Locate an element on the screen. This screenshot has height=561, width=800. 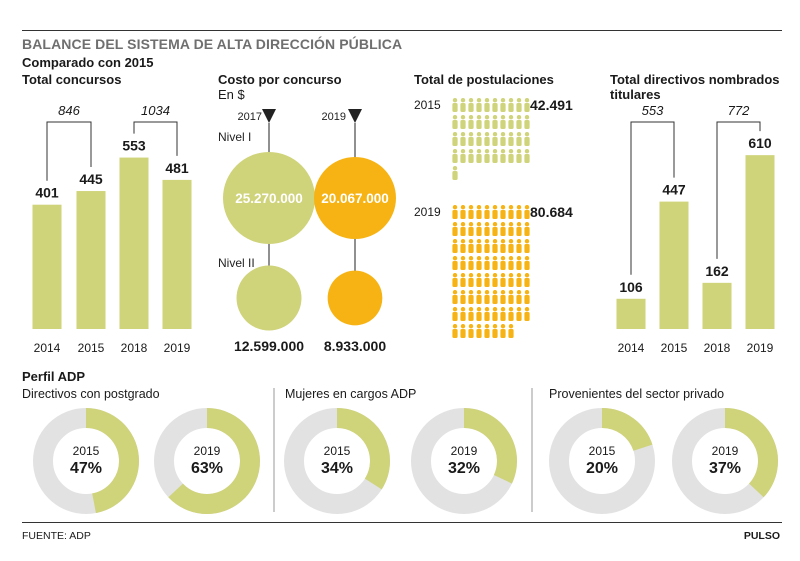
directivos-bar-2018 is located at coordinates (717, 305).